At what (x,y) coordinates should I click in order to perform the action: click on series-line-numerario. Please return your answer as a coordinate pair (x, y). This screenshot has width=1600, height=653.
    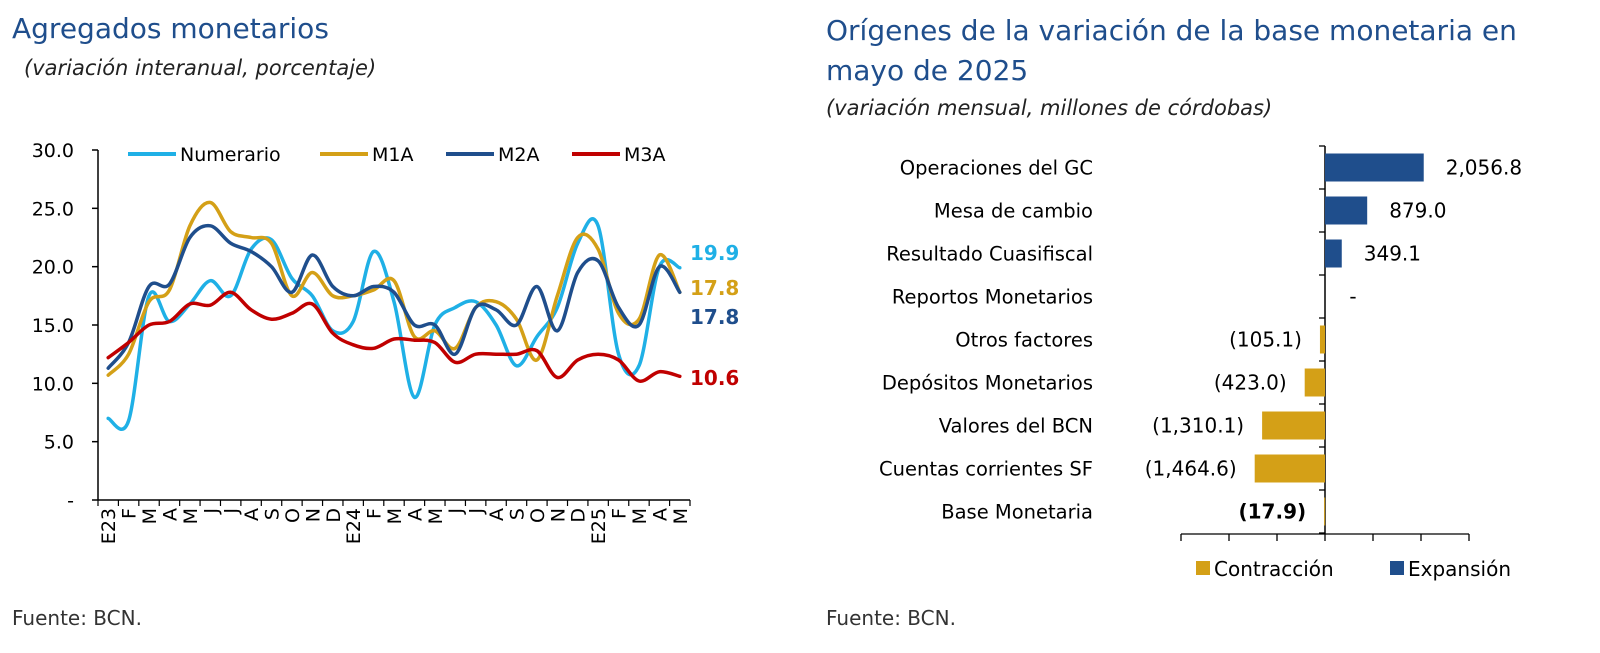
    Looking at the image, I should click on (394, 324).